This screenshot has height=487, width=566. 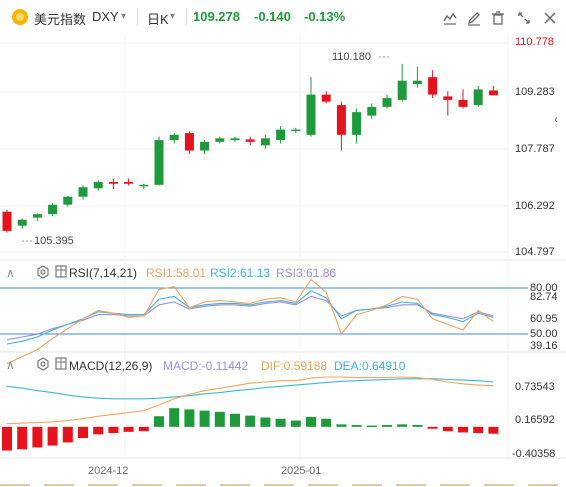 I want to click on price-axis-label-high: 110.778, so click(x=534, y=42).